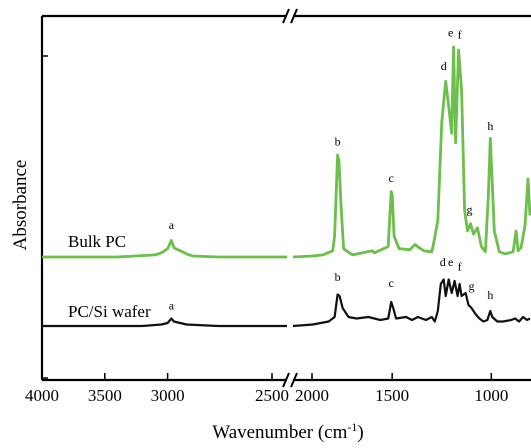 The height and width of the screenshot is (448, 531). I want to click on peak-label-0-c: c, so click(391, 178).